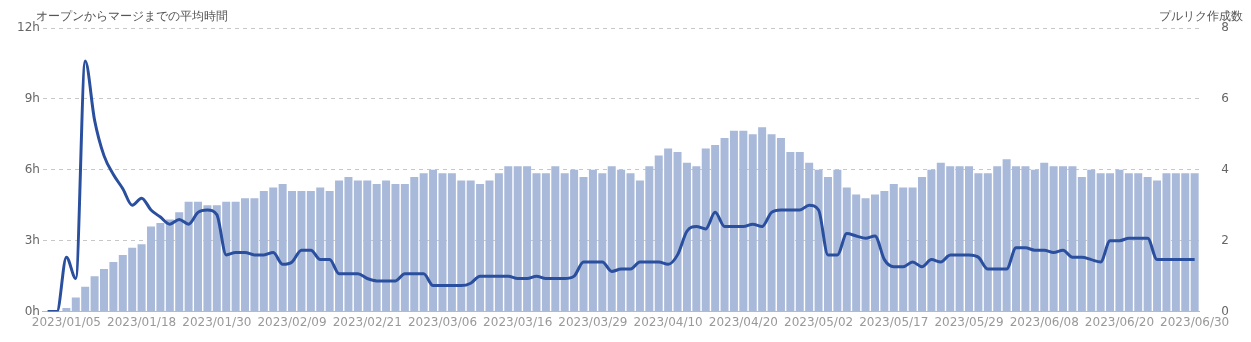  Describe the element at coordinates (1225, 239) in the screenshot. I see `y2-tick-label: 2` at that location.